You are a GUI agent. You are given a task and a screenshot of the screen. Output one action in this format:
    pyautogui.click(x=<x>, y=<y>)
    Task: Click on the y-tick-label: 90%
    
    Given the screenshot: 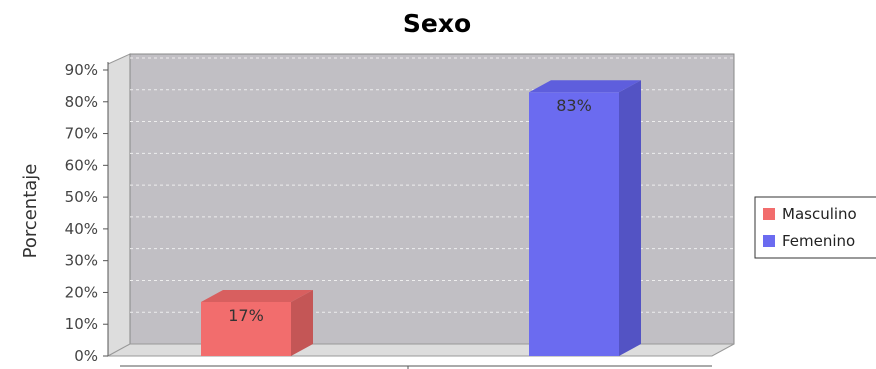 What is the action you would take?
    pyautogui.click(x=81, y=70)
    